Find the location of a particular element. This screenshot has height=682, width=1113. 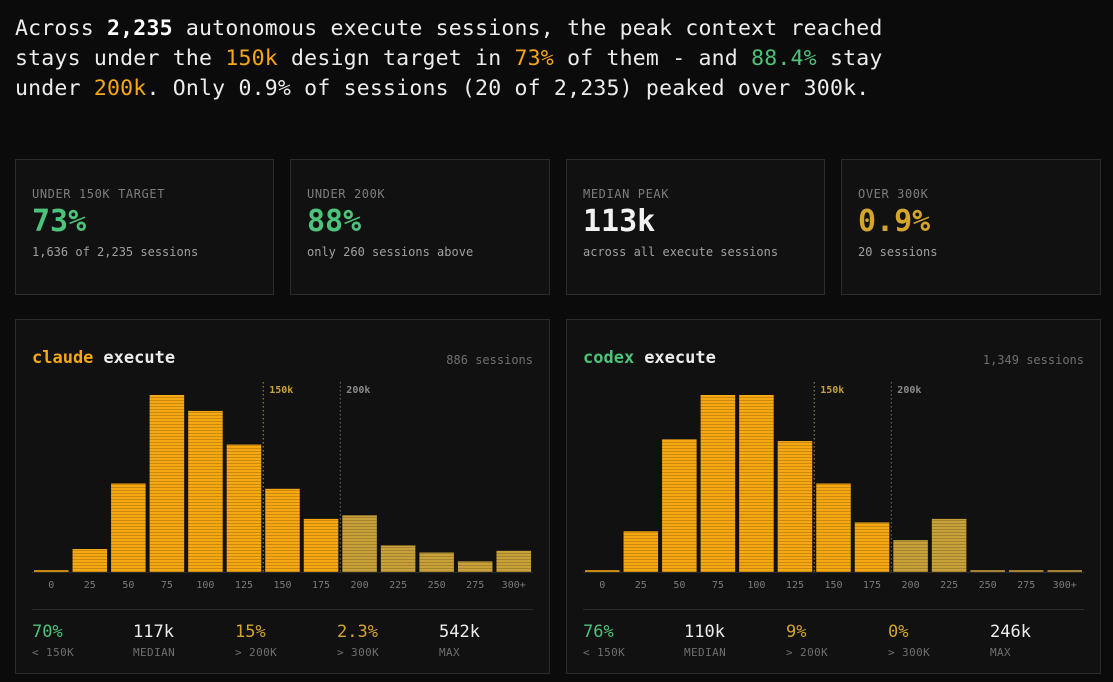

chart-stat-under-150k: 76% < 150K is located at coordinates (604, 640).